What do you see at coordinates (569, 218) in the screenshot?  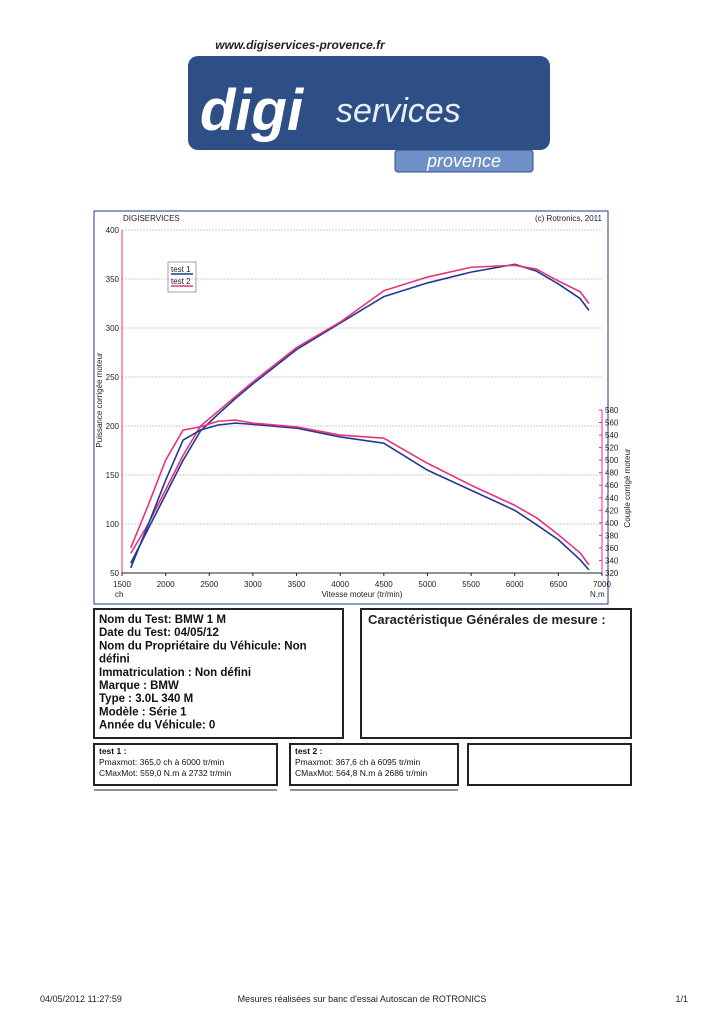 I see `chart-subtitle: (c) Rotronics, 2011` at bounding box center [569, 218].